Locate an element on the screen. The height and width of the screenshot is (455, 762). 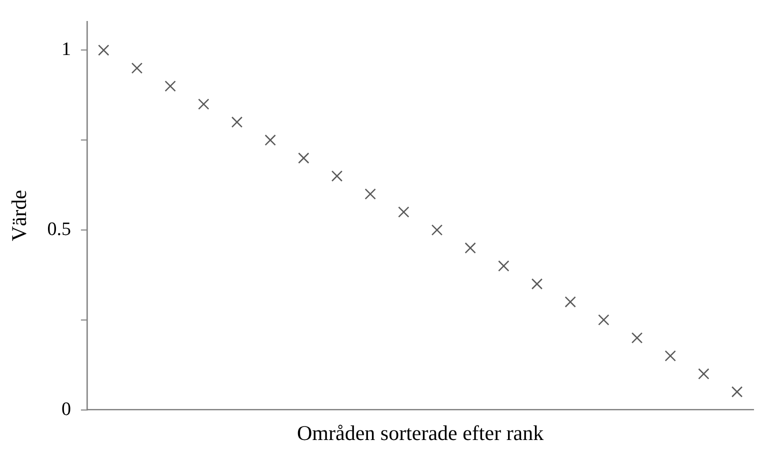
x-axis-title: Områden sorterade efter rank is located at coordinates (420, 432).